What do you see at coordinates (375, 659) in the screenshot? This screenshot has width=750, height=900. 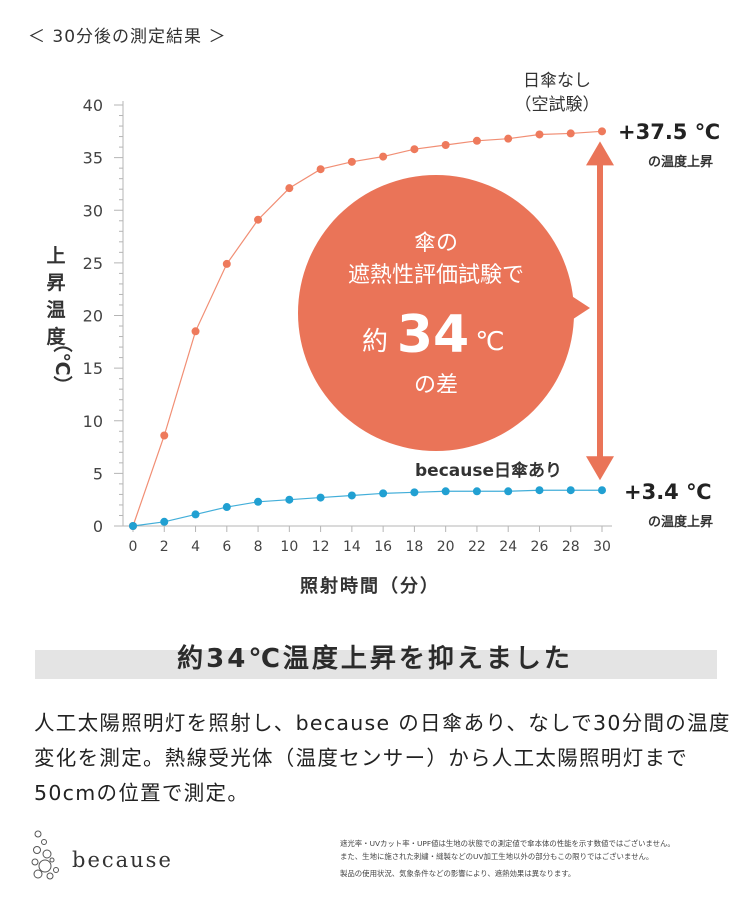 I see `summary-heading: 約34℃温度上昇を抑えました` at bounding box center [375, 659].